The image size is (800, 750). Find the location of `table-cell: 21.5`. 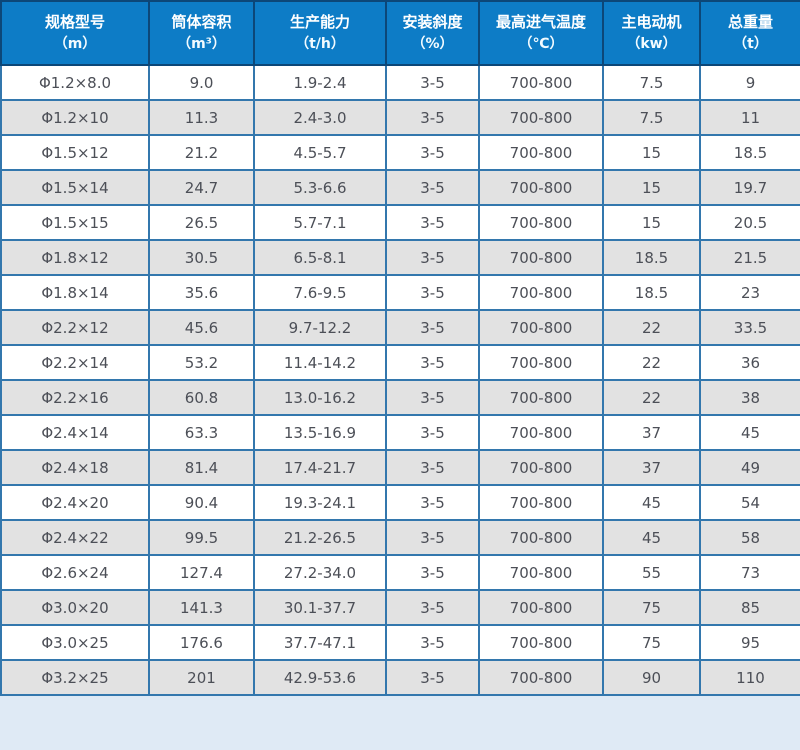

table-cell: 21.5 is located at coordinates (749, 257).